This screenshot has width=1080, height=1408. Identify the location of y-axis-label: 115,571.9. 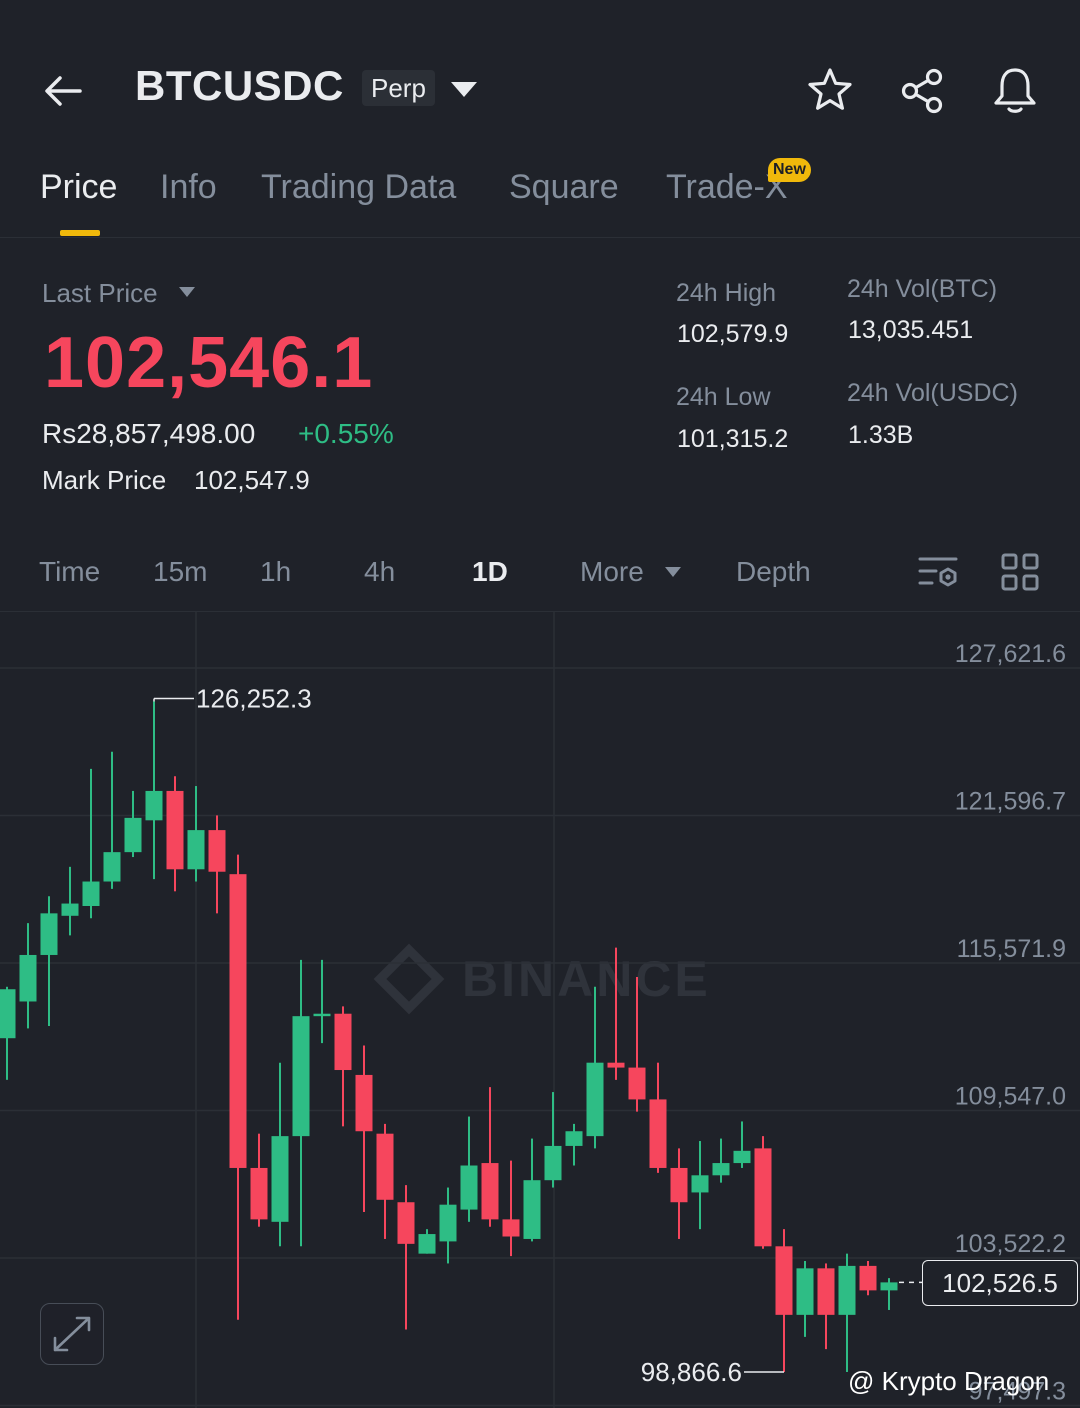
(1011, 949).